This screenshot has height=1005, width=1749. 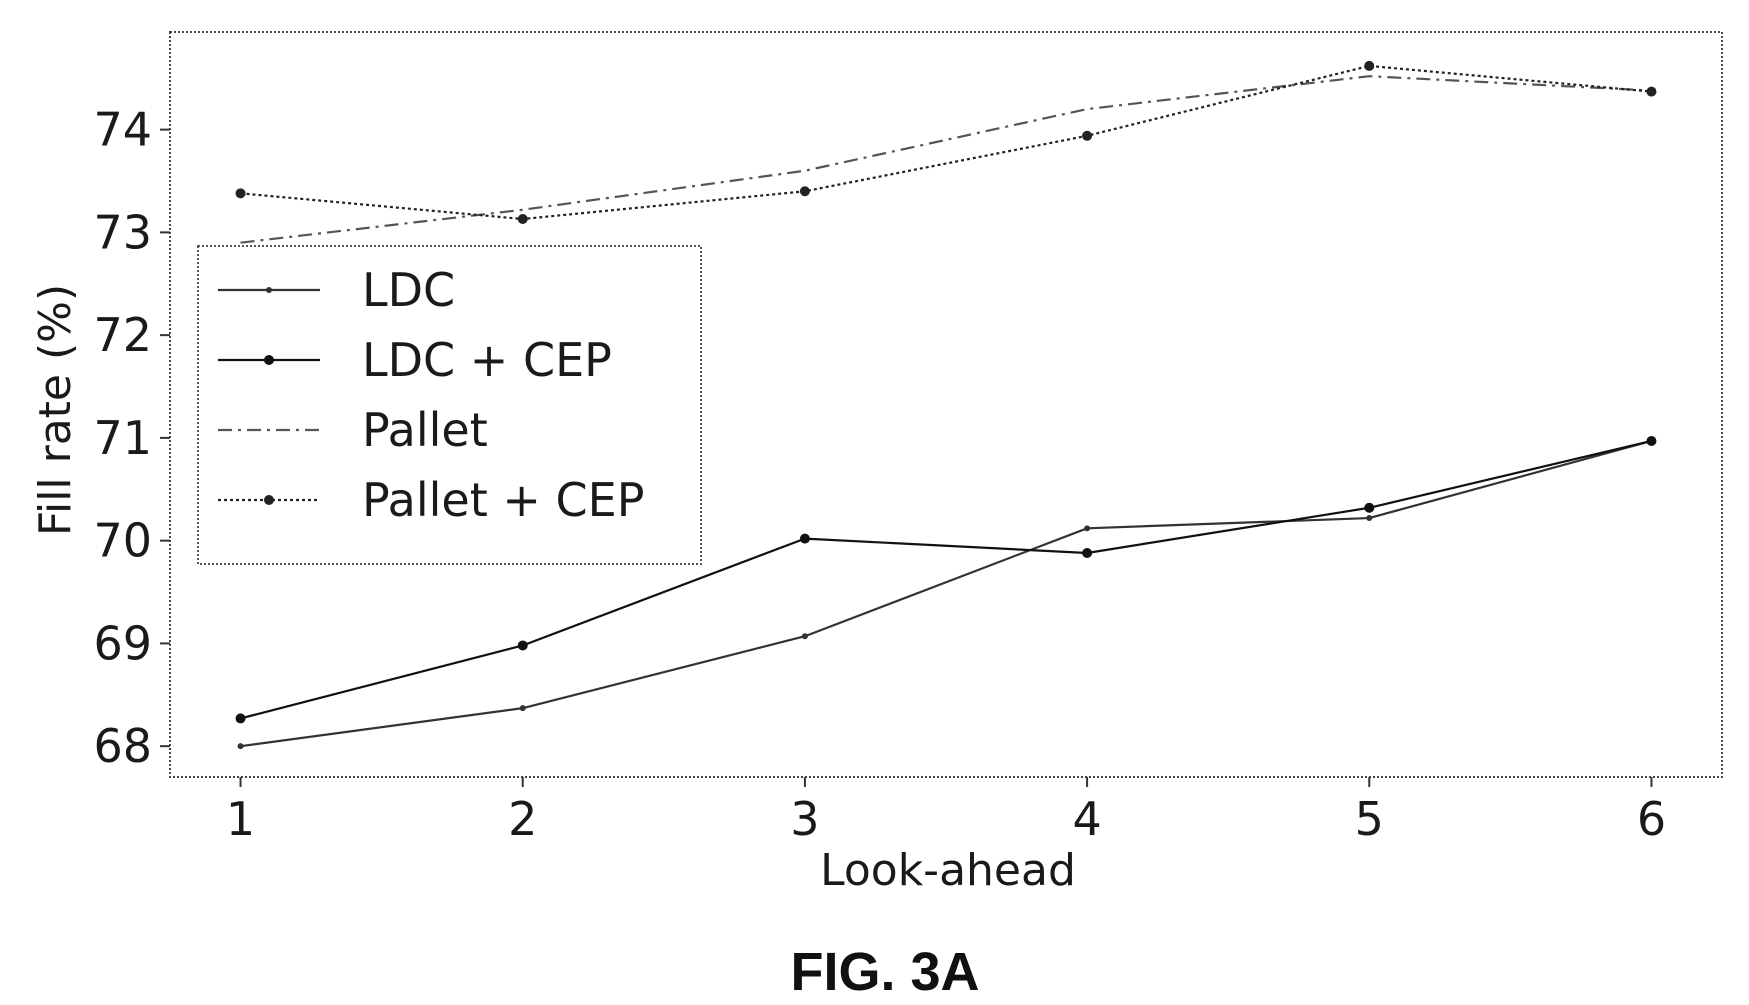 I want to click on x-tick-label: 1, so click(x=240, y=819).